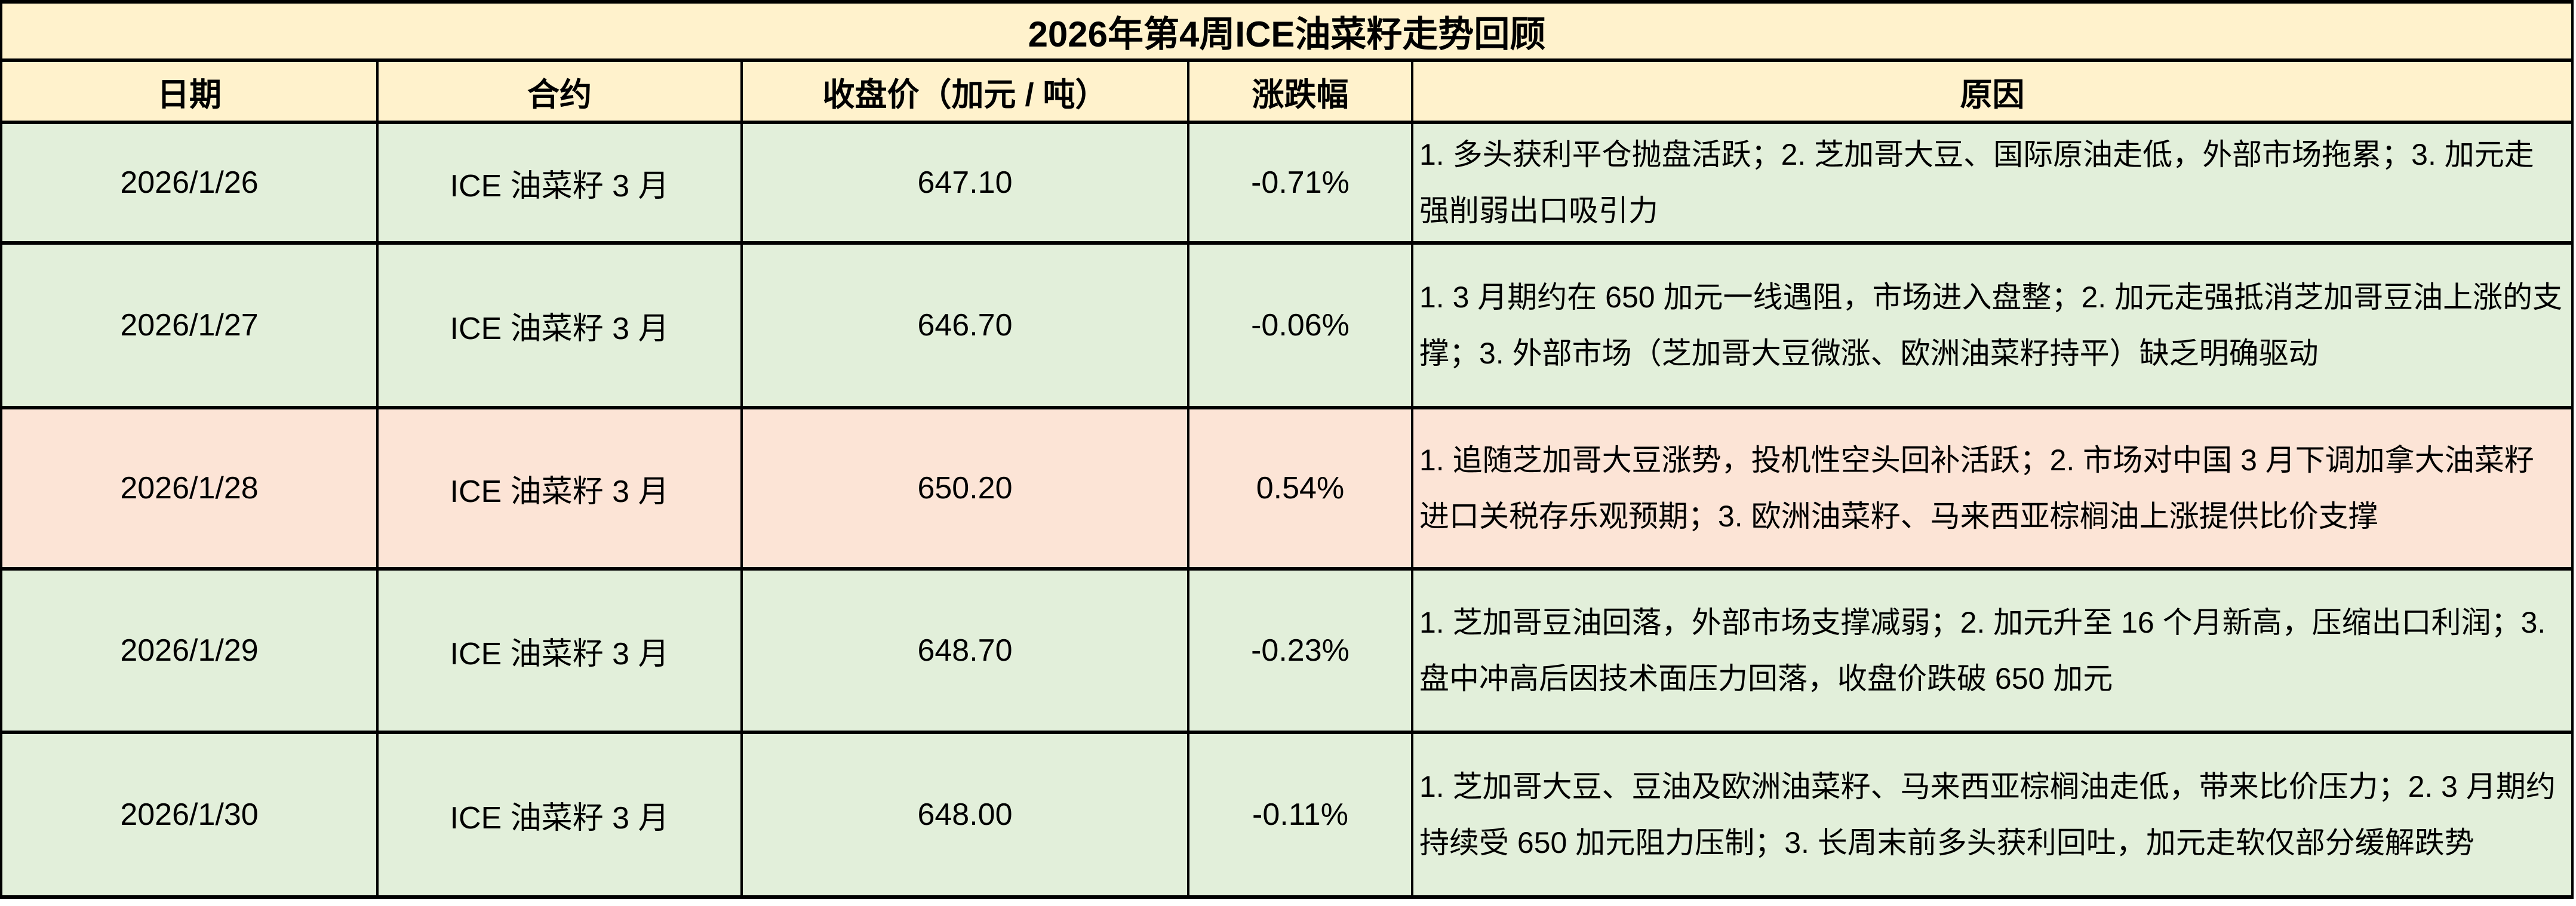 The image size is (2576, 906). Describe the element at coordinates (189, 91) in the screenshot. I see `column-header-date: 日期` at that location.